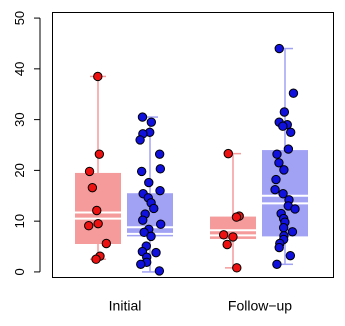 The width and height of the screenshot is (345, 326). What do you see at coordinates (19, 221) in the screenshot?
I see `y-tick-label-10: 10` at bounding box center [19, 221].